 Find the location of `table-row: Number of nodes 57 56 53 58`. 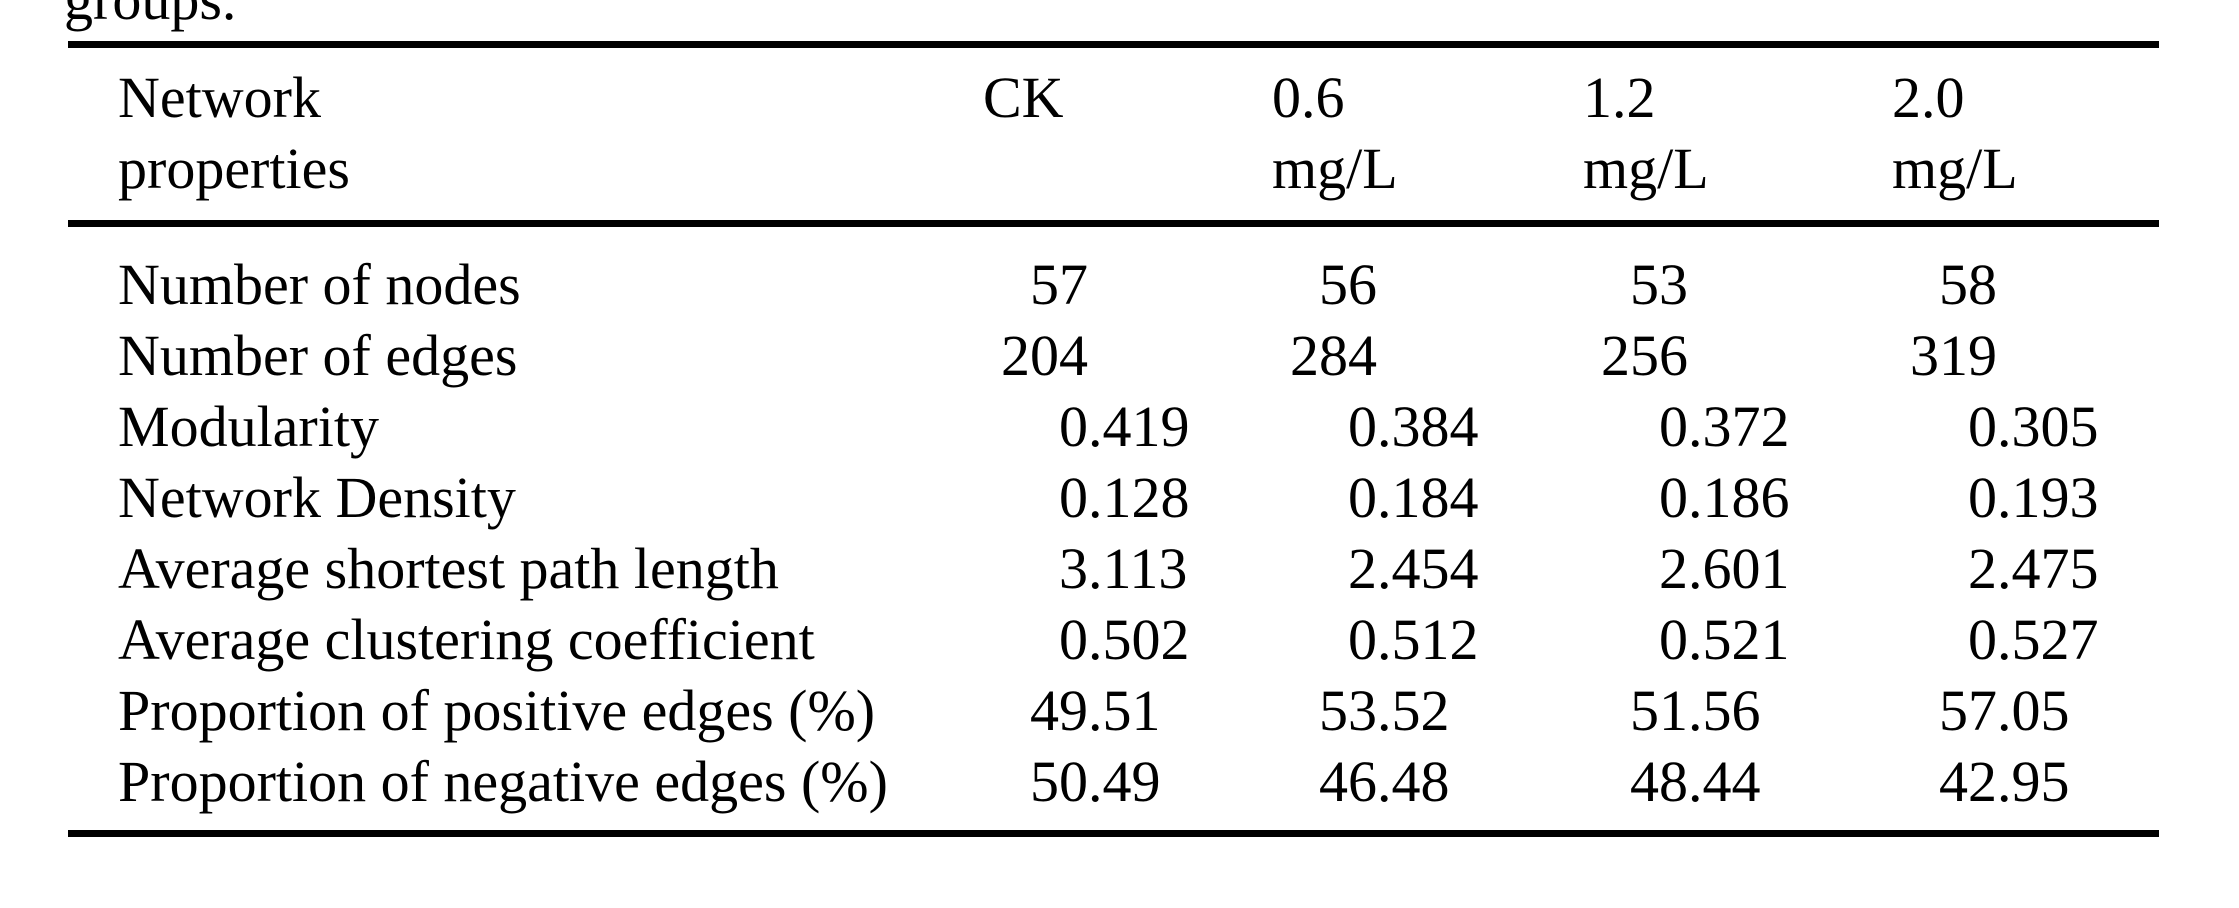

table-row: Number of nodes 57 56 53 58 is located at coordinates (1113, 284).